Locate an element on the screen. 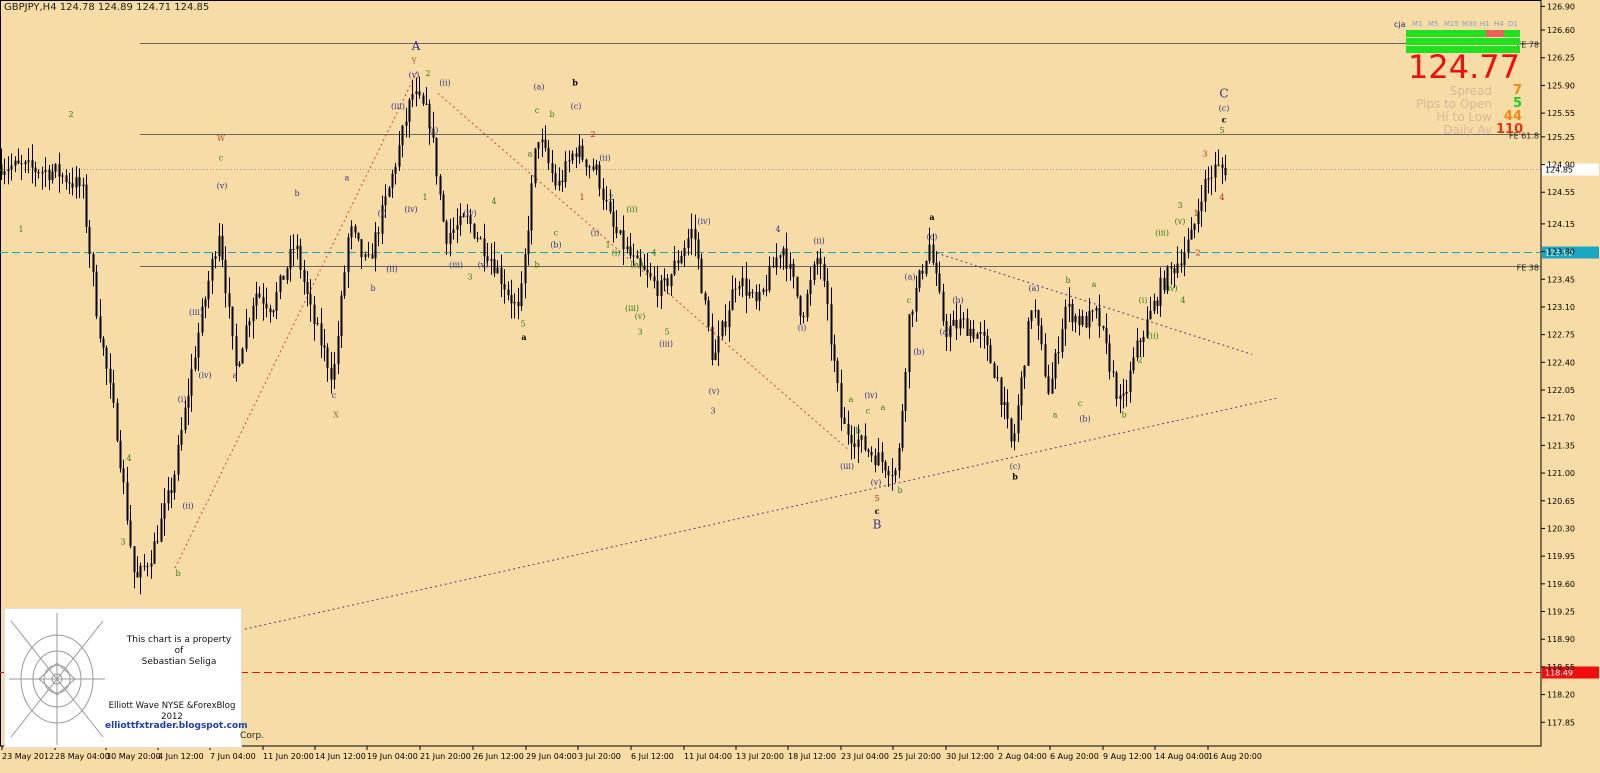 The width and height of the screenshot is (1600, 773). tf-h4: H4 is located at coordinates (1499, 24).